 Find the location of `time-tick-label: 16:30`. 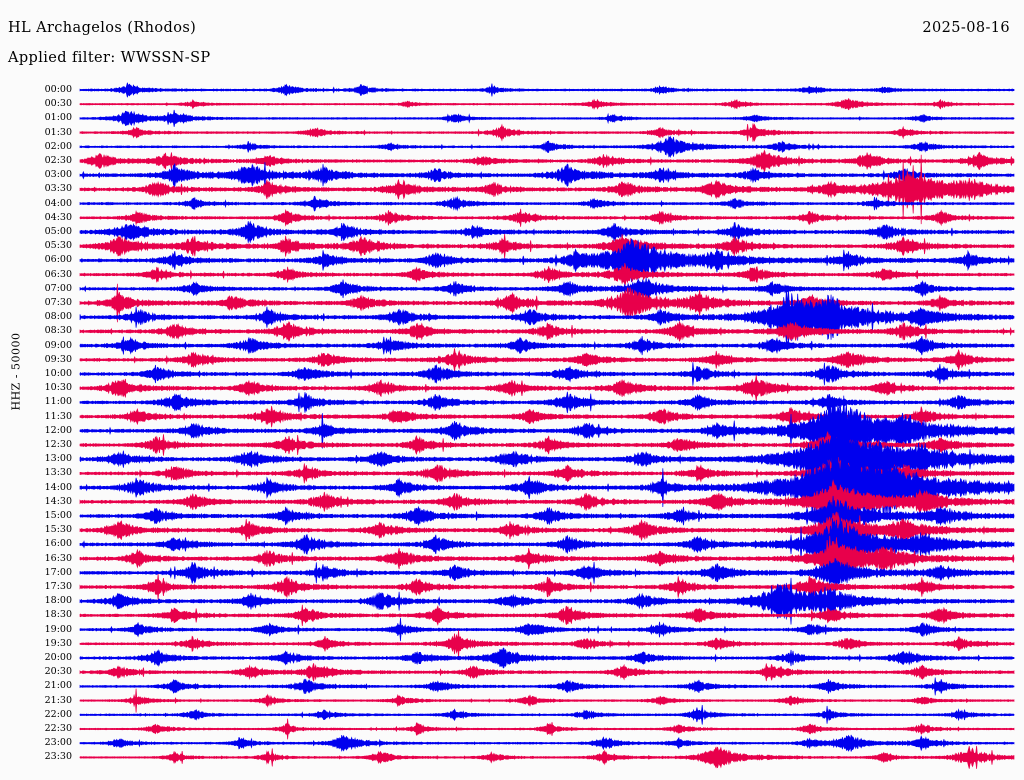

time-tick-label: 16:30 is located at coordinates (58, 558).